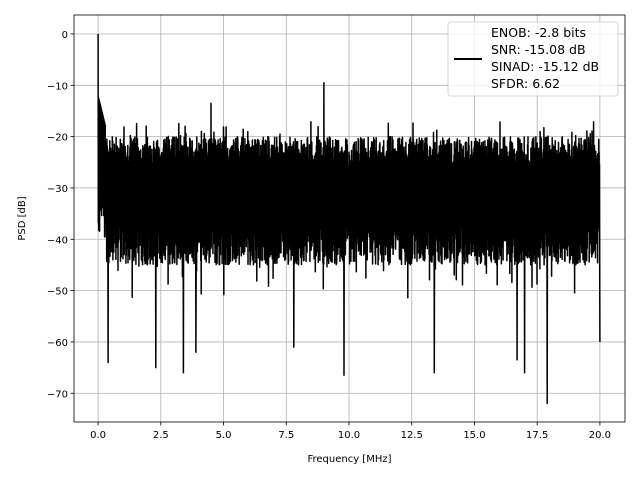 This screenshot has width=640, height=484. What do you see at coordinates (474, 435) in the screenshot?
I see `x-tick-label: 15.0` at bounding box center [474, 435].